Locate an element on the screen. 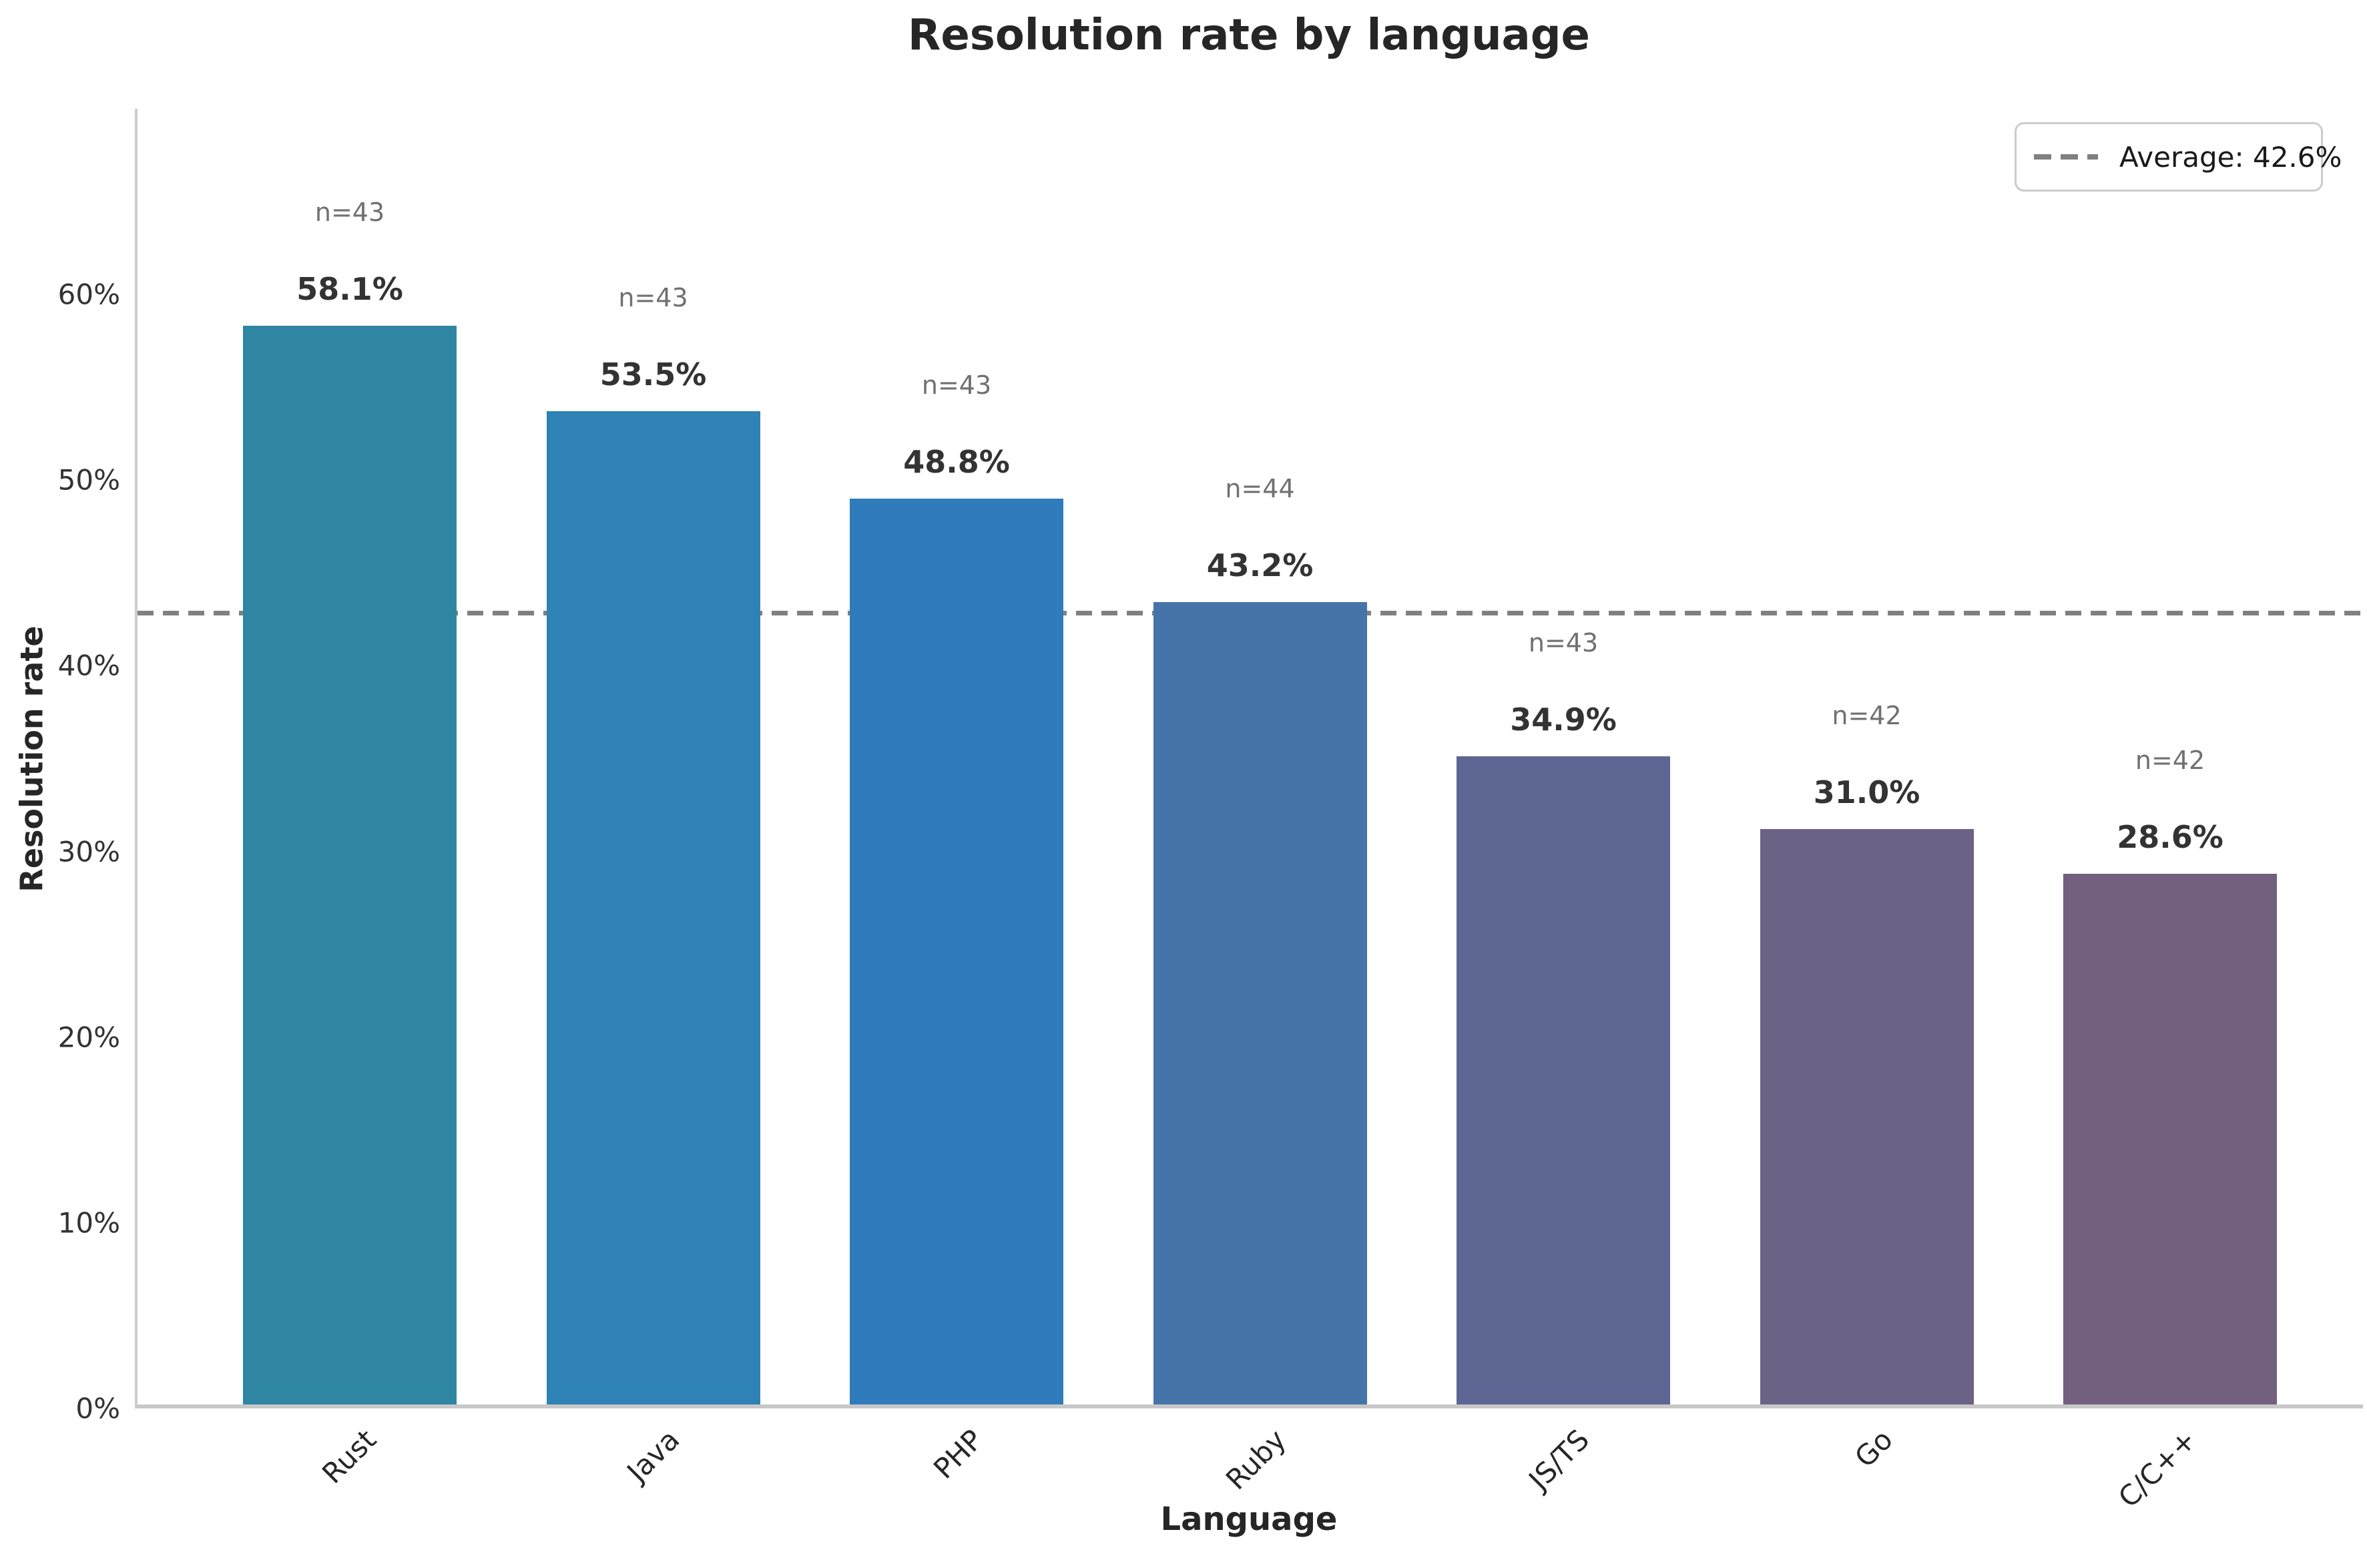 This screenshot has width=2367, height=1568. bar-n-label-ruby: n=44 is located at coordinates (1260, 489).